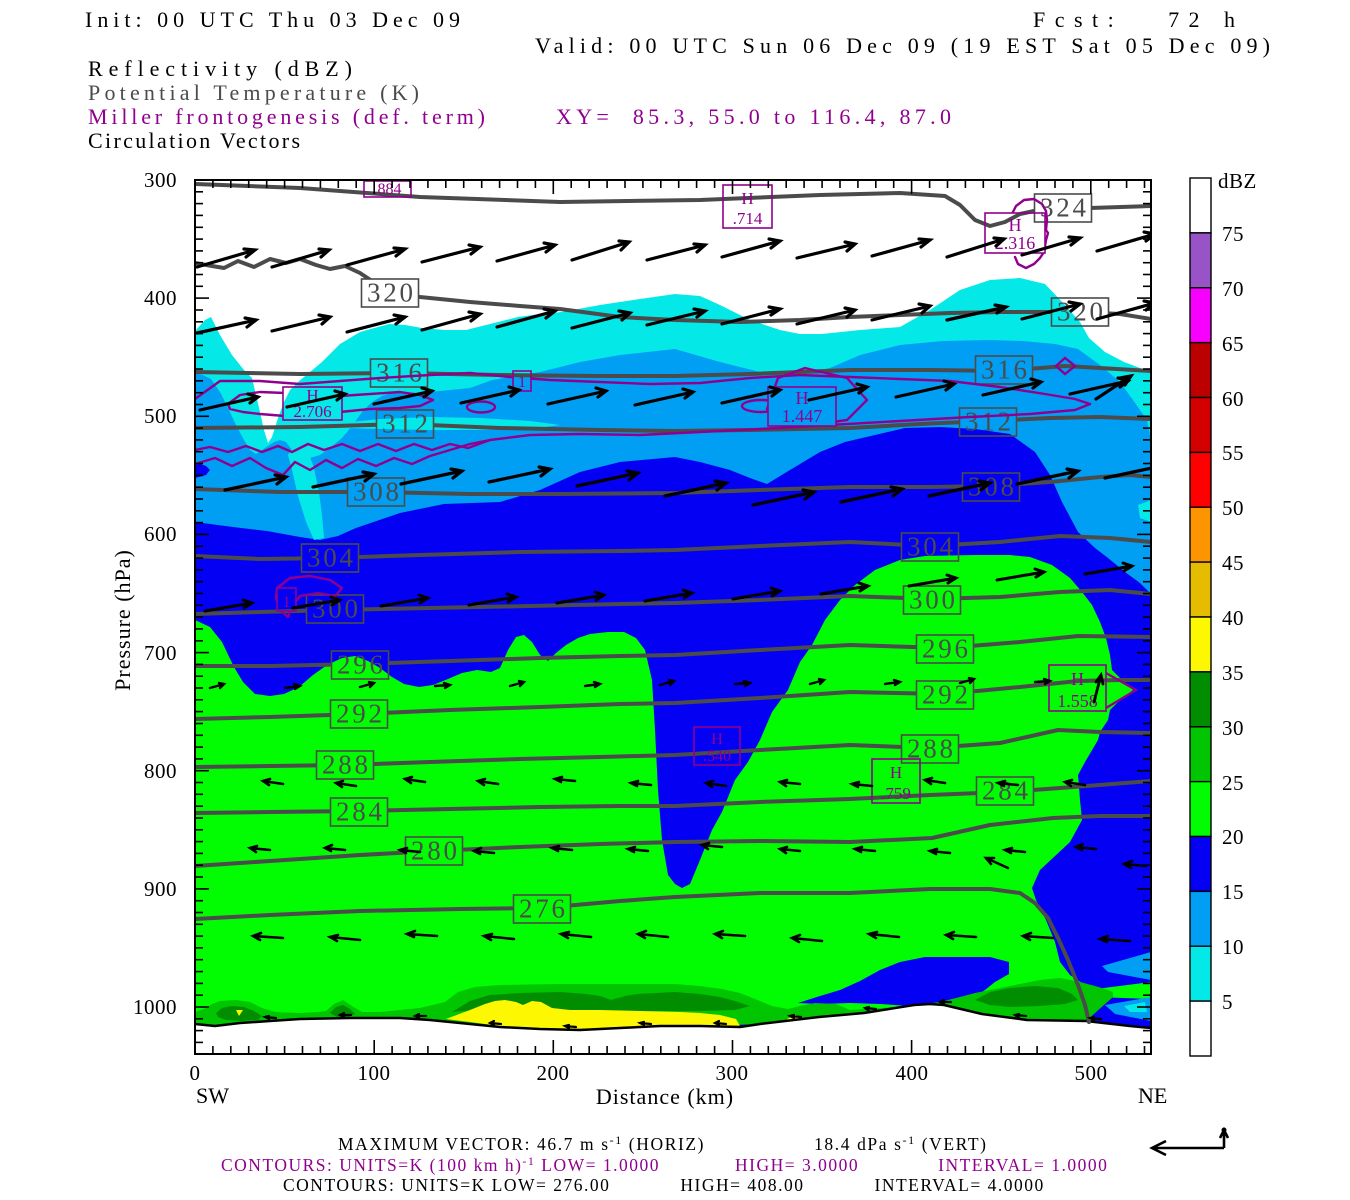 This screenshot has width=1350, height=1200. I want to click on svg-text: SW, so click(212, 1095).